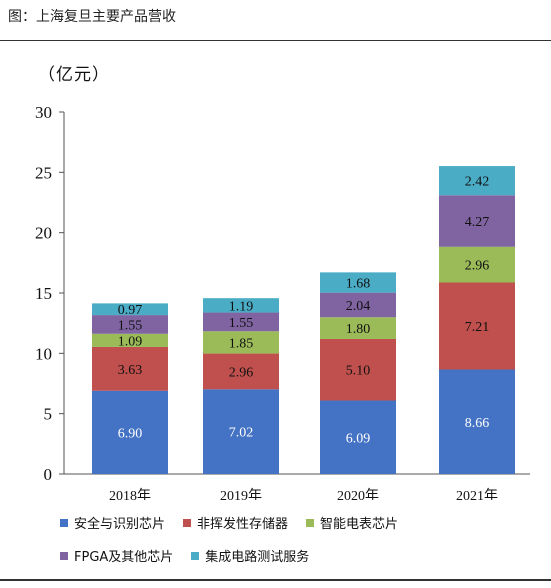 The width and height of the screenshot is (551, 588). I want to click on legend-label: 智能电表芯片, so click(359, 524).